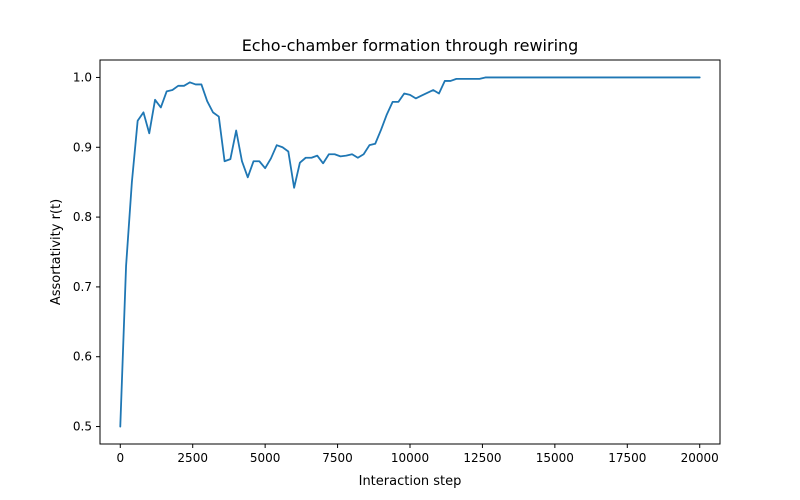  Describe the element at coordinates (82, 217) in the screenshot. I see `y-tick-label: 0.8` at that location.